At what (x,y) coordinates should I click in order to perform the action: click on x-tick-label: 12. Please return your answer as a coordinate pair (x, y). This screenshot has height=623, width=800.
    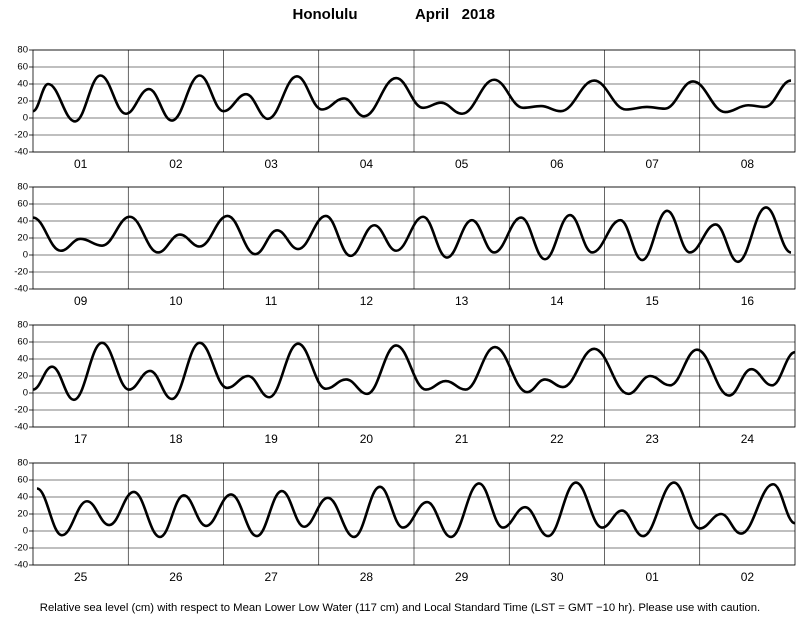
    Looking at the image, I should click on (367, 301).